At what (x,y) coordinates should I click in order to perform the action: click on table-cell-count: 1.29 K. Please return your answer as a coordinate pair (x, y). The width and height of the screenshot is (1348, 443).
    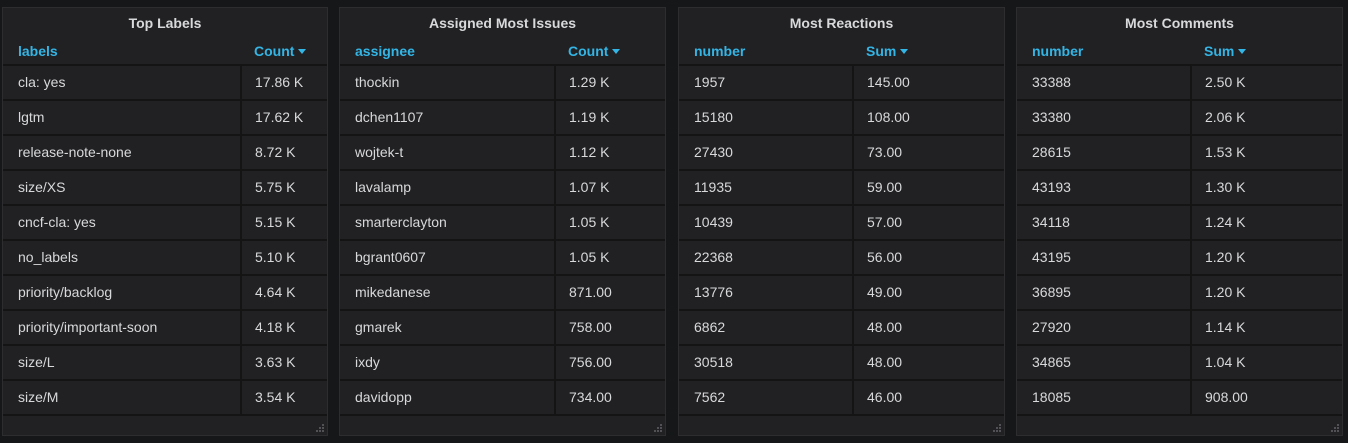
    Looking at the image, I should click on (589, 82).